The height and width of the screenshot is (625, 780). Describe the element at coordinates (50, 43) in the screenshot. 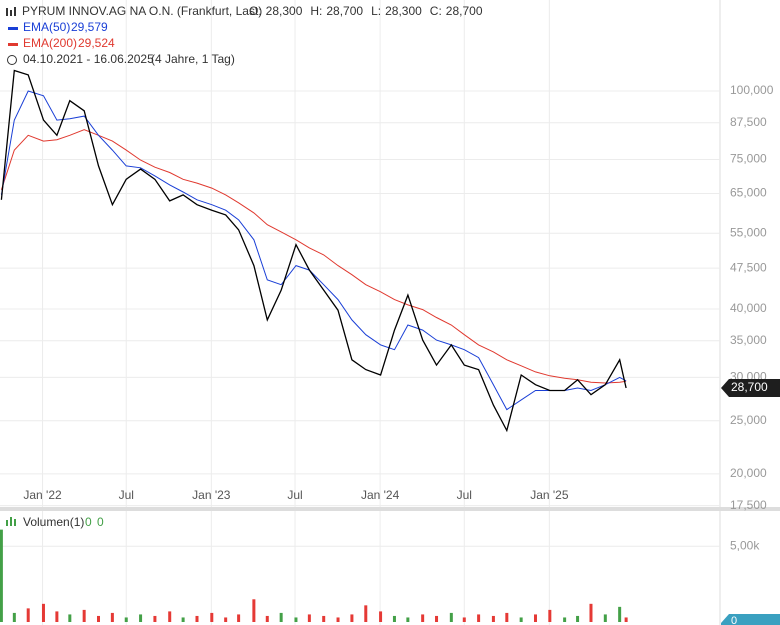

I see `legend-label: EMA(200)` at that location.